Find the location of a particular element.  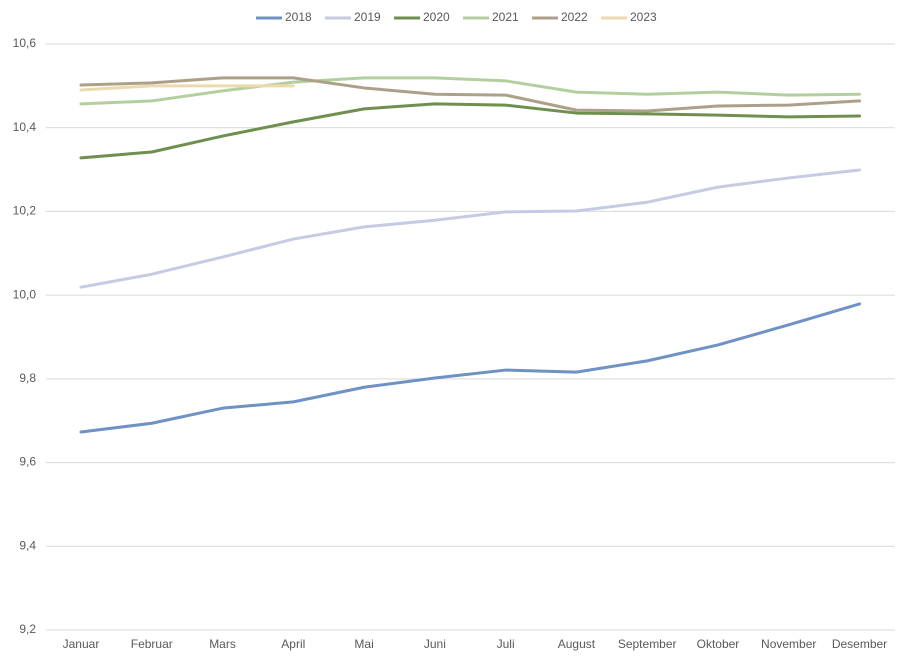

y-tick-label: 10,4 is located at coordinates (25, 127).